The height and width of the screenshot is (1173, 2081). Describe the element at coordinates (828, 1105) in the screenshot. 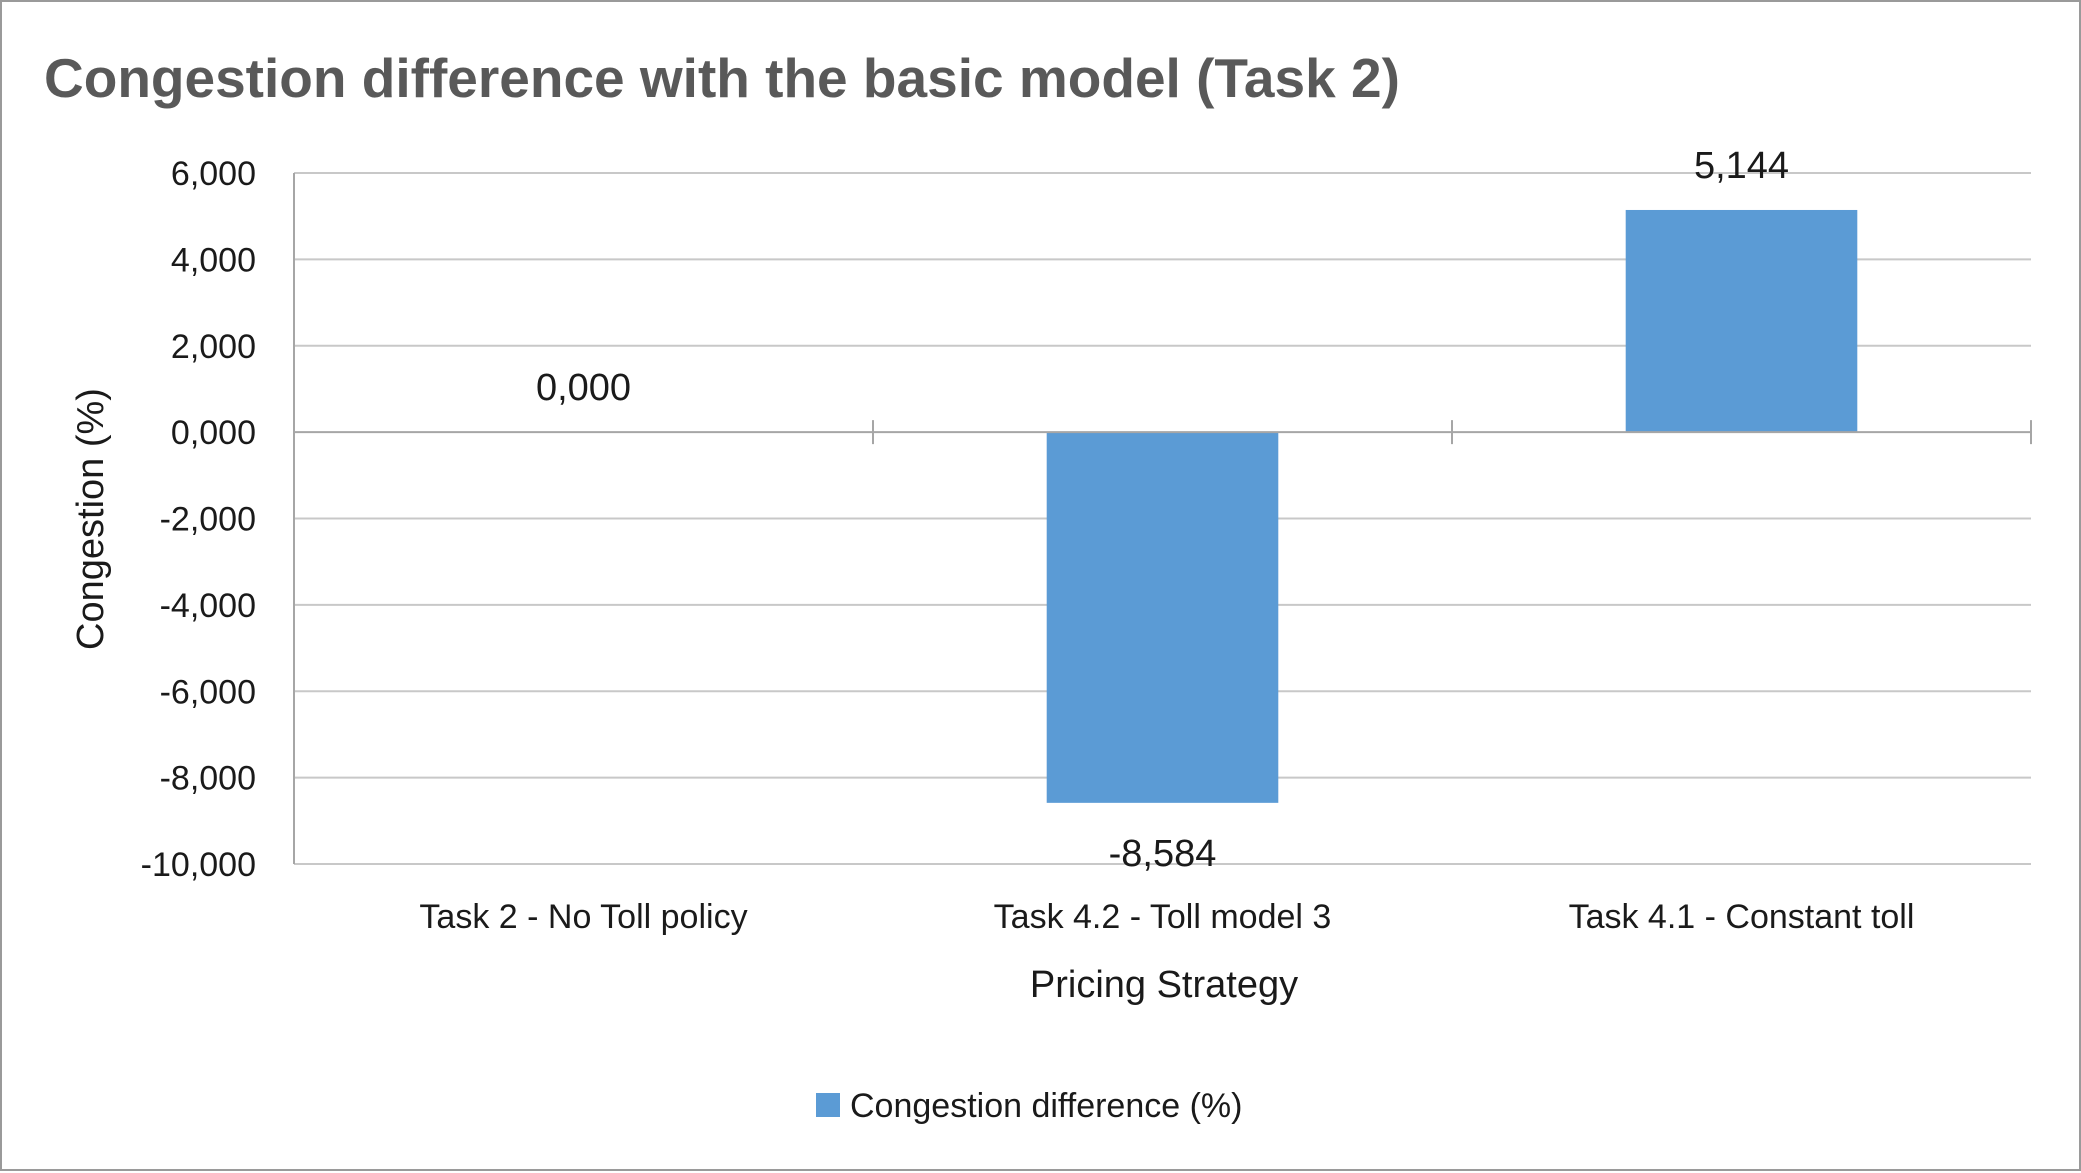

I see `legend-swatch` at that location.